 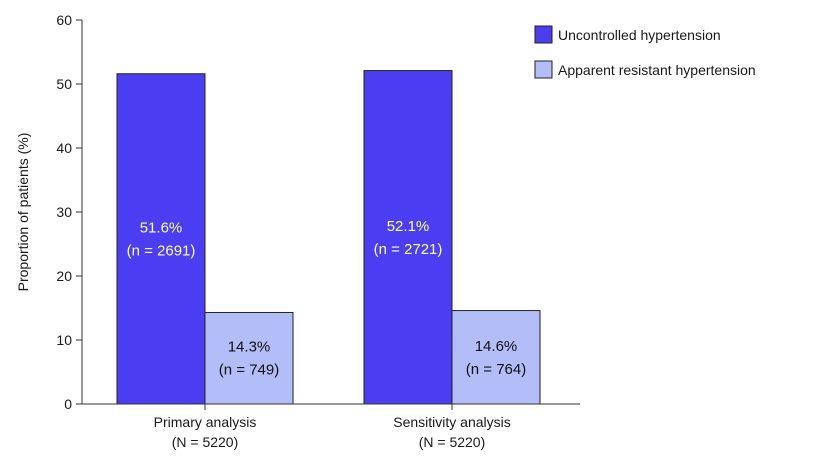 I want to click on y-tick-label: 0, so click(x=68, y=404).